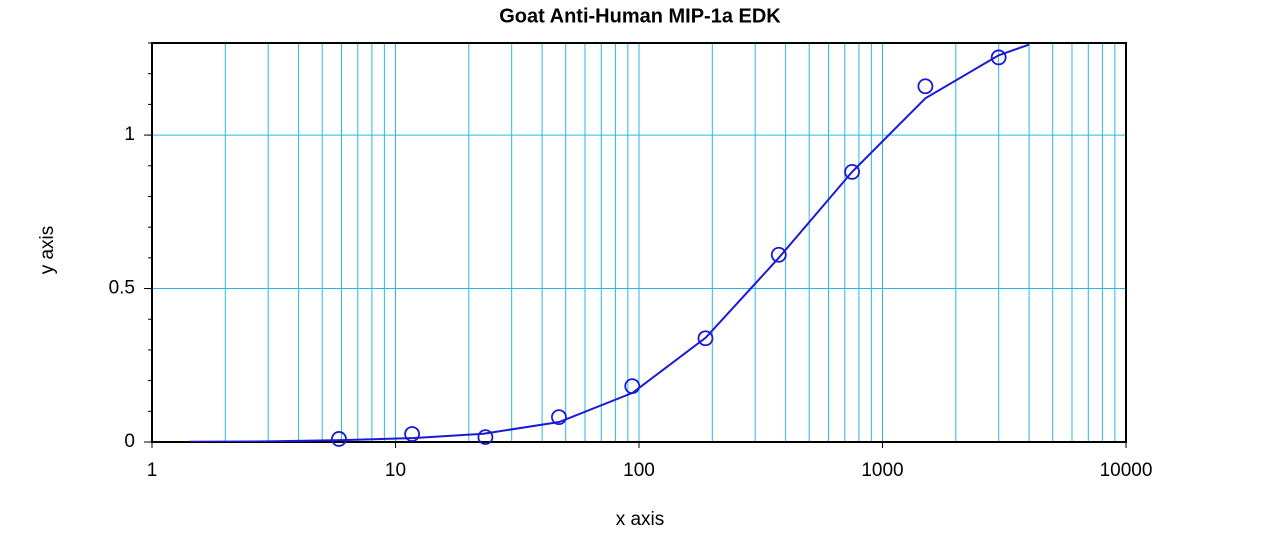 The image size is (1280, 540). What do you see at coordinates (129, 441) in the screenshot?
I see `y-tick-label: 0` at bounding box center [129, 441].